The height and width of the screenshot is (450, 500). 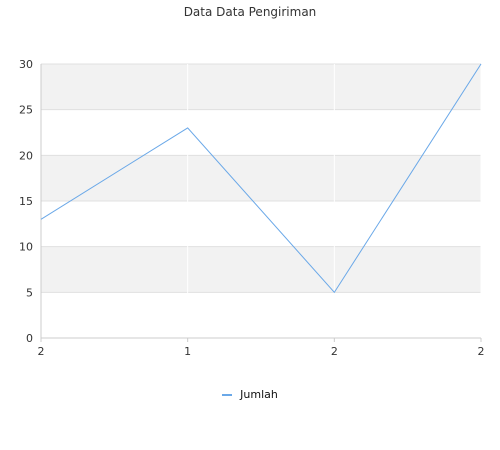 What do you see at coordinates (26, 247) in the screenshot?
I see `y-tick-label: 10` at bounding box center [26, 247].